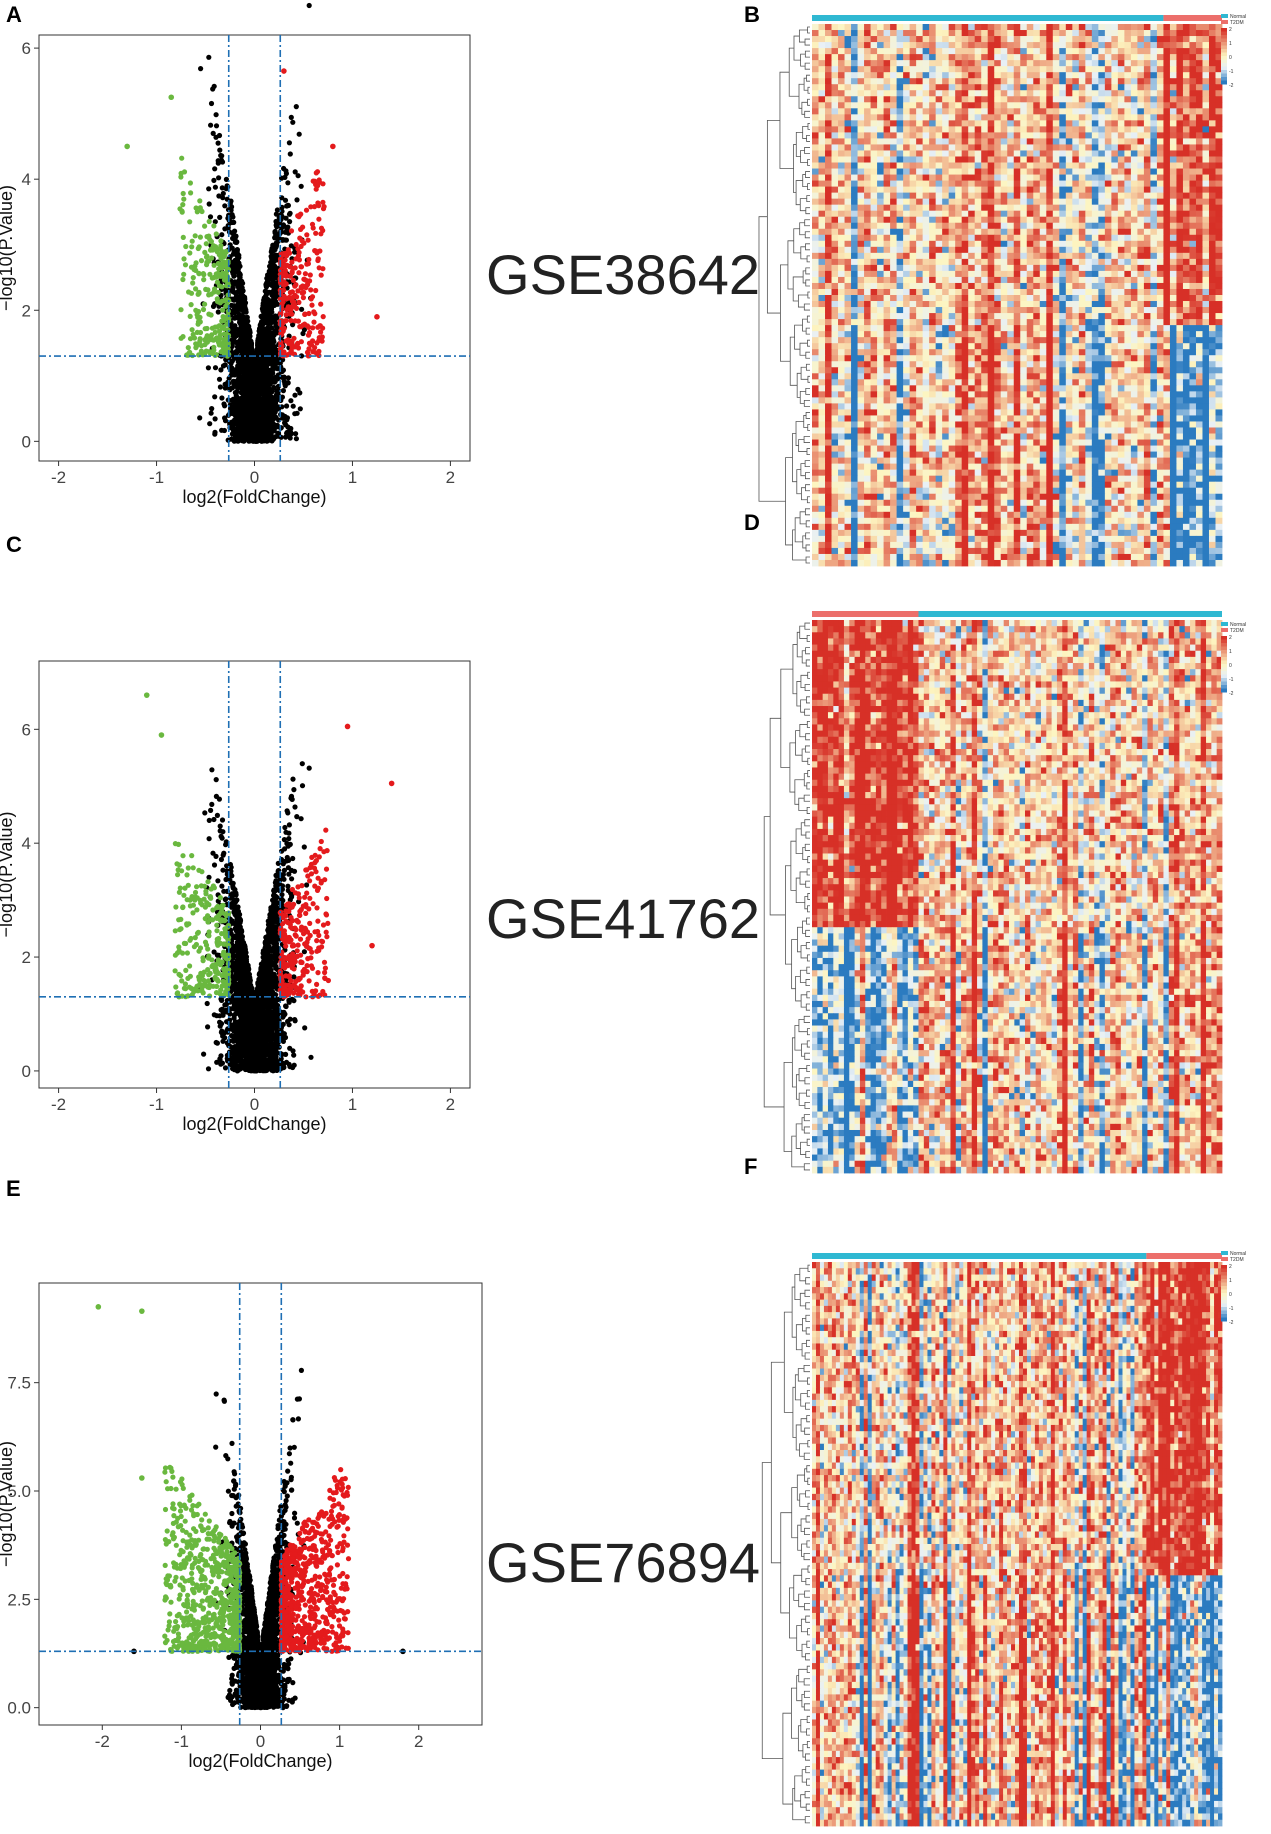  What do you see at coordinates (171, 97) in the screenshot?
I see `point-outlier` at bounding box center [171, 97].